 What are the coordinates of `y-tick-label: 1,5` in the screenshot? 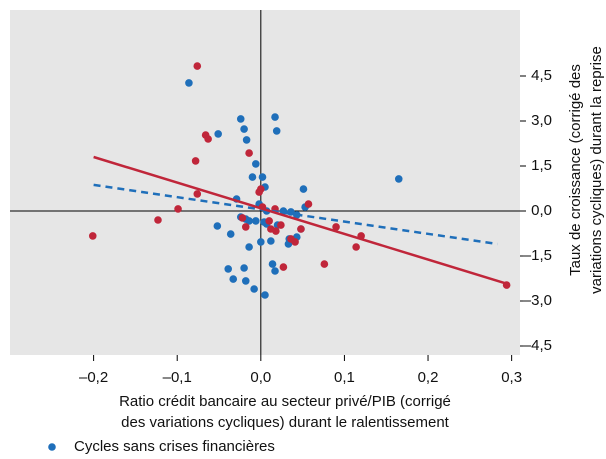 It's located at (541, 165).